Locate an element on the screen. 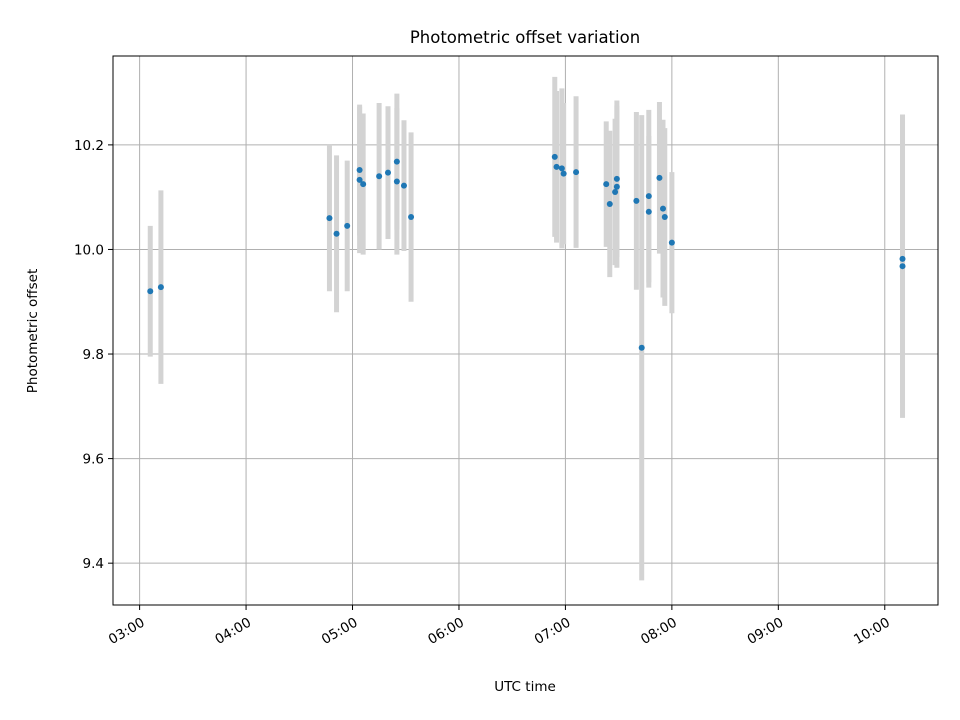 Image resolution: width=960 pixels, height=720 pixels. x-tick-label: 04:00 is located at coordinates (233, 631).